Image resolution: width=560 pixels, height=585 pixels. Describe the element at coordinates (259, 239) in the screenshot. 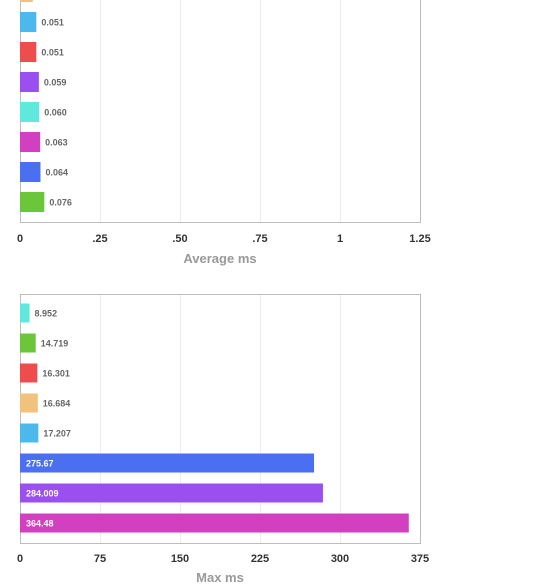

I see `x-tick-label: .75` at that location.